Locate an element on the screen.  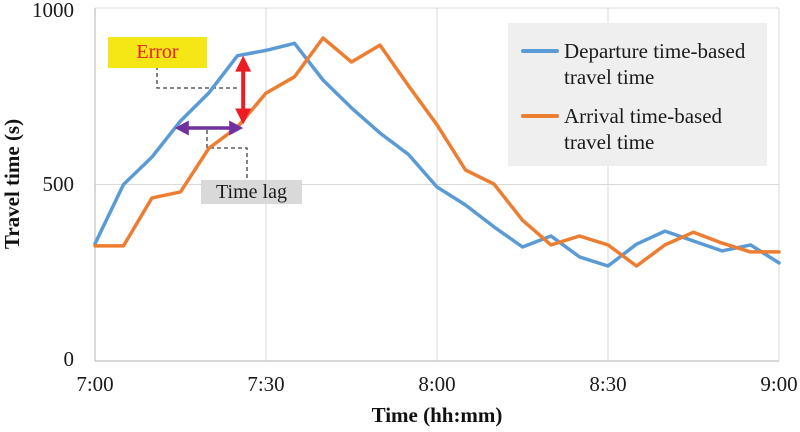
legend-label-arrival-line1: Arrival time-based is located at coordinates (643, 116).